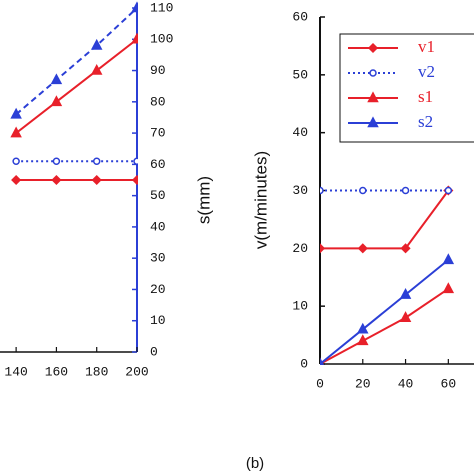 The height and width of the screenshot is (474, 474). I want to click on legend-label: v1, so click(426, 46).